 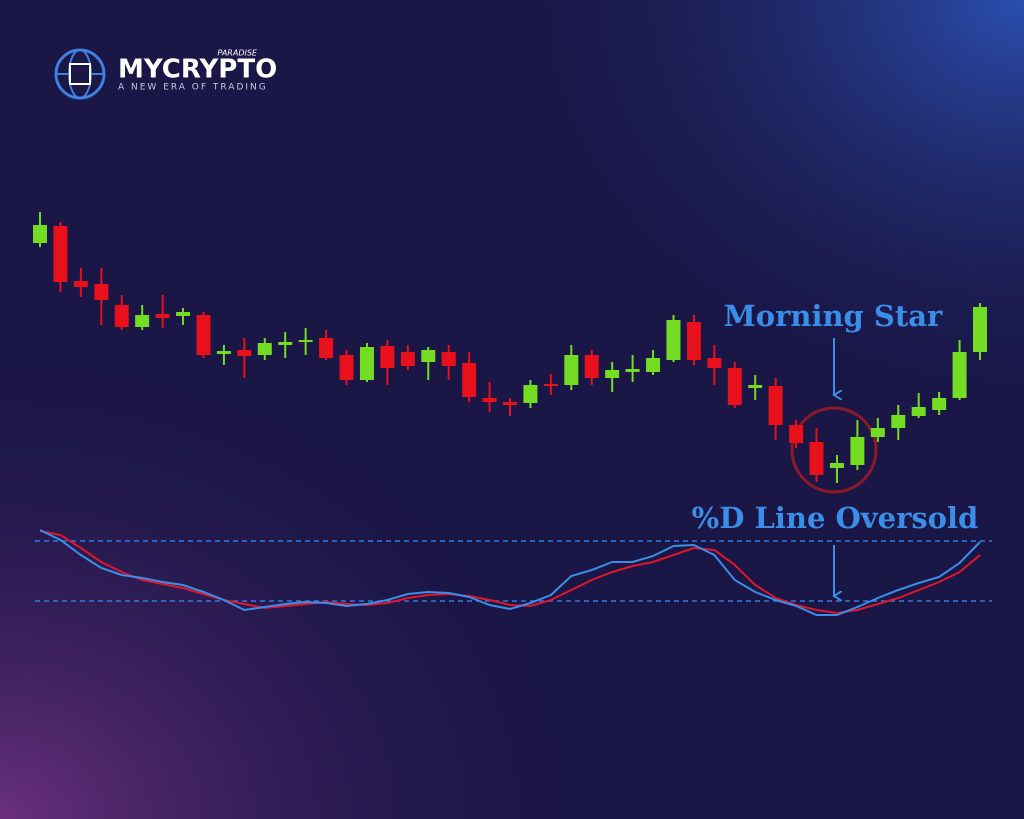 What do you see at coordinates (835, 518) in the screenshot?
I see `annotation: %D Line Oversold` at bounding box center [835, 518].